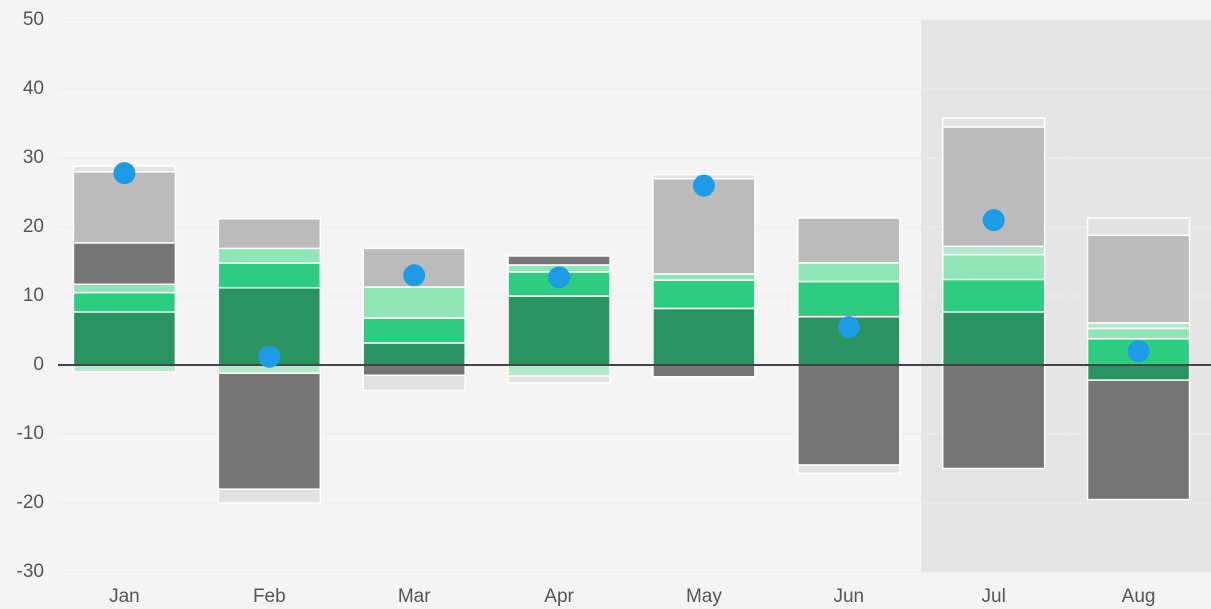  I want to click on x-tick-label: Feb, so click(269, 596).